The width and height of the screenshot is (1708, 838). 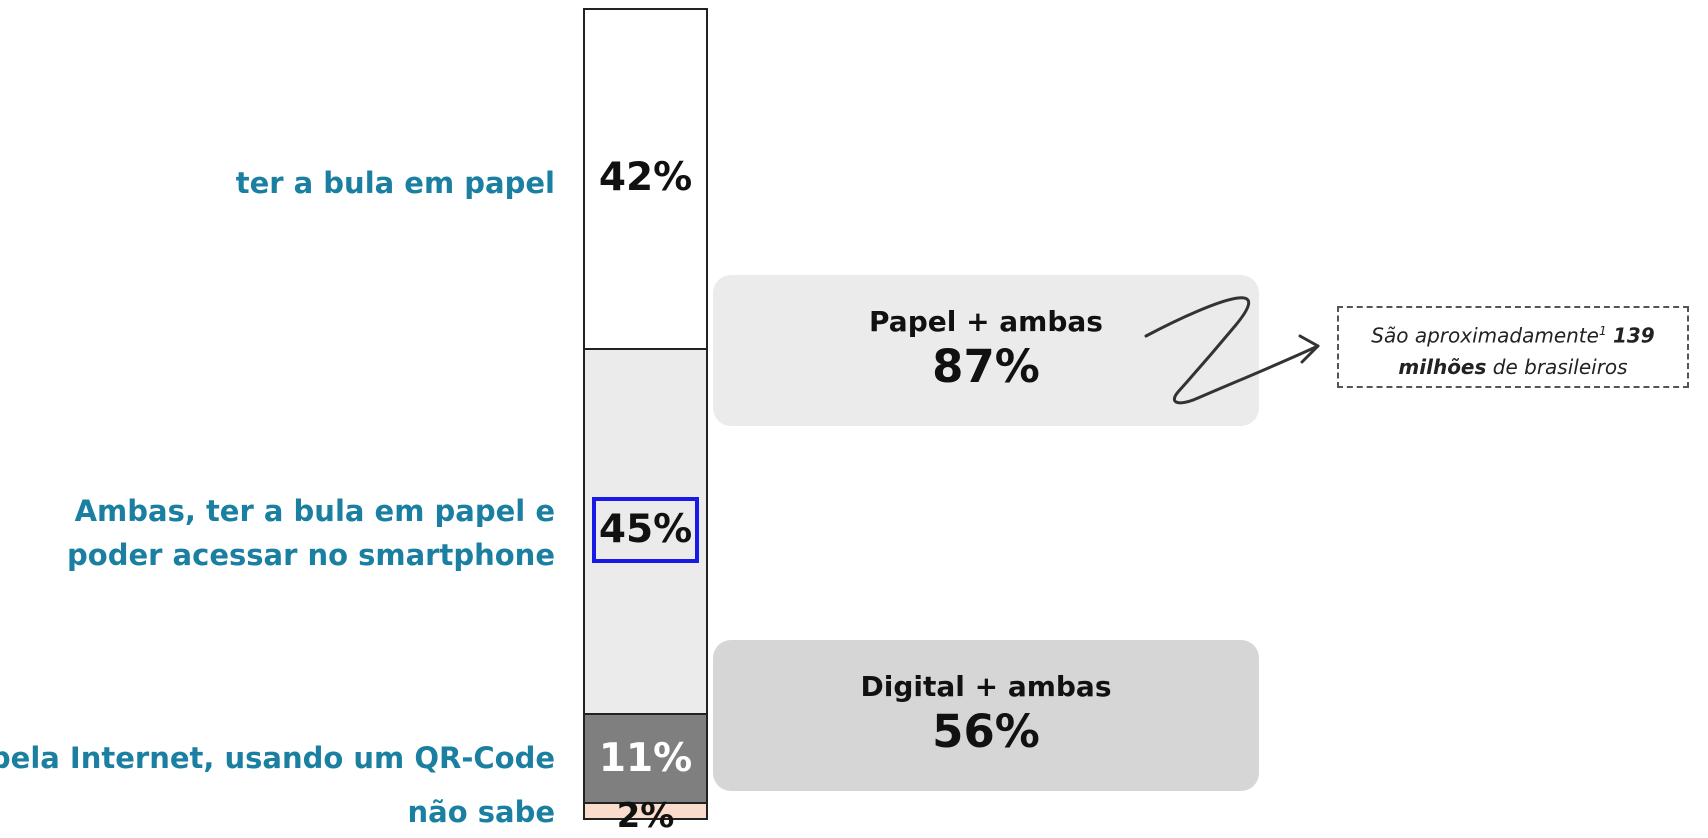 I want to click on category-label-paper: ter a bula em papel, so click(x=395, y=183).